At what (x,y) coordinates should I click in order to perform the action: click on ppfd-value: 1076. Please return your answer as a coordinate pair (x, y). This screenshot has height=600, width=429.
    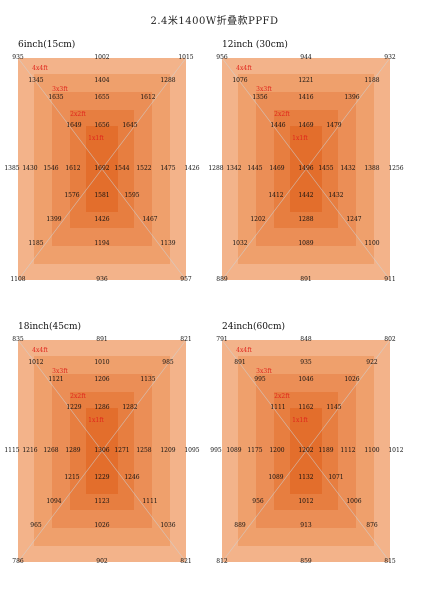
    Looking at the image, I should click on (240, 80).